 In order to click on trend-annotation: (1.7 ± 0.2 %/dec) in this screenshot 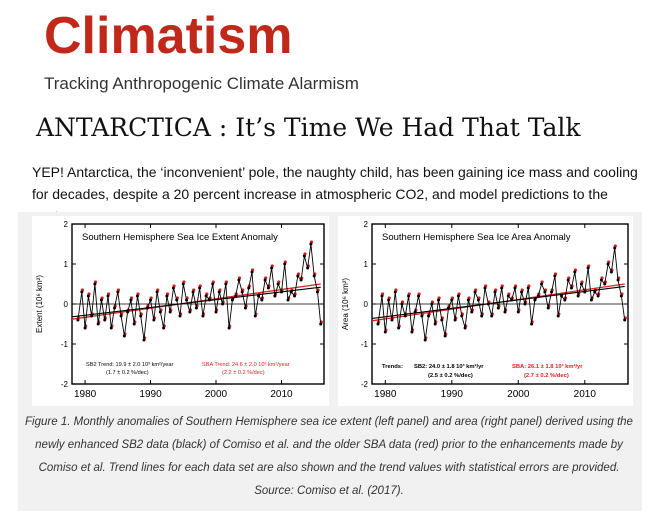, I will do `click(127, 373)`.